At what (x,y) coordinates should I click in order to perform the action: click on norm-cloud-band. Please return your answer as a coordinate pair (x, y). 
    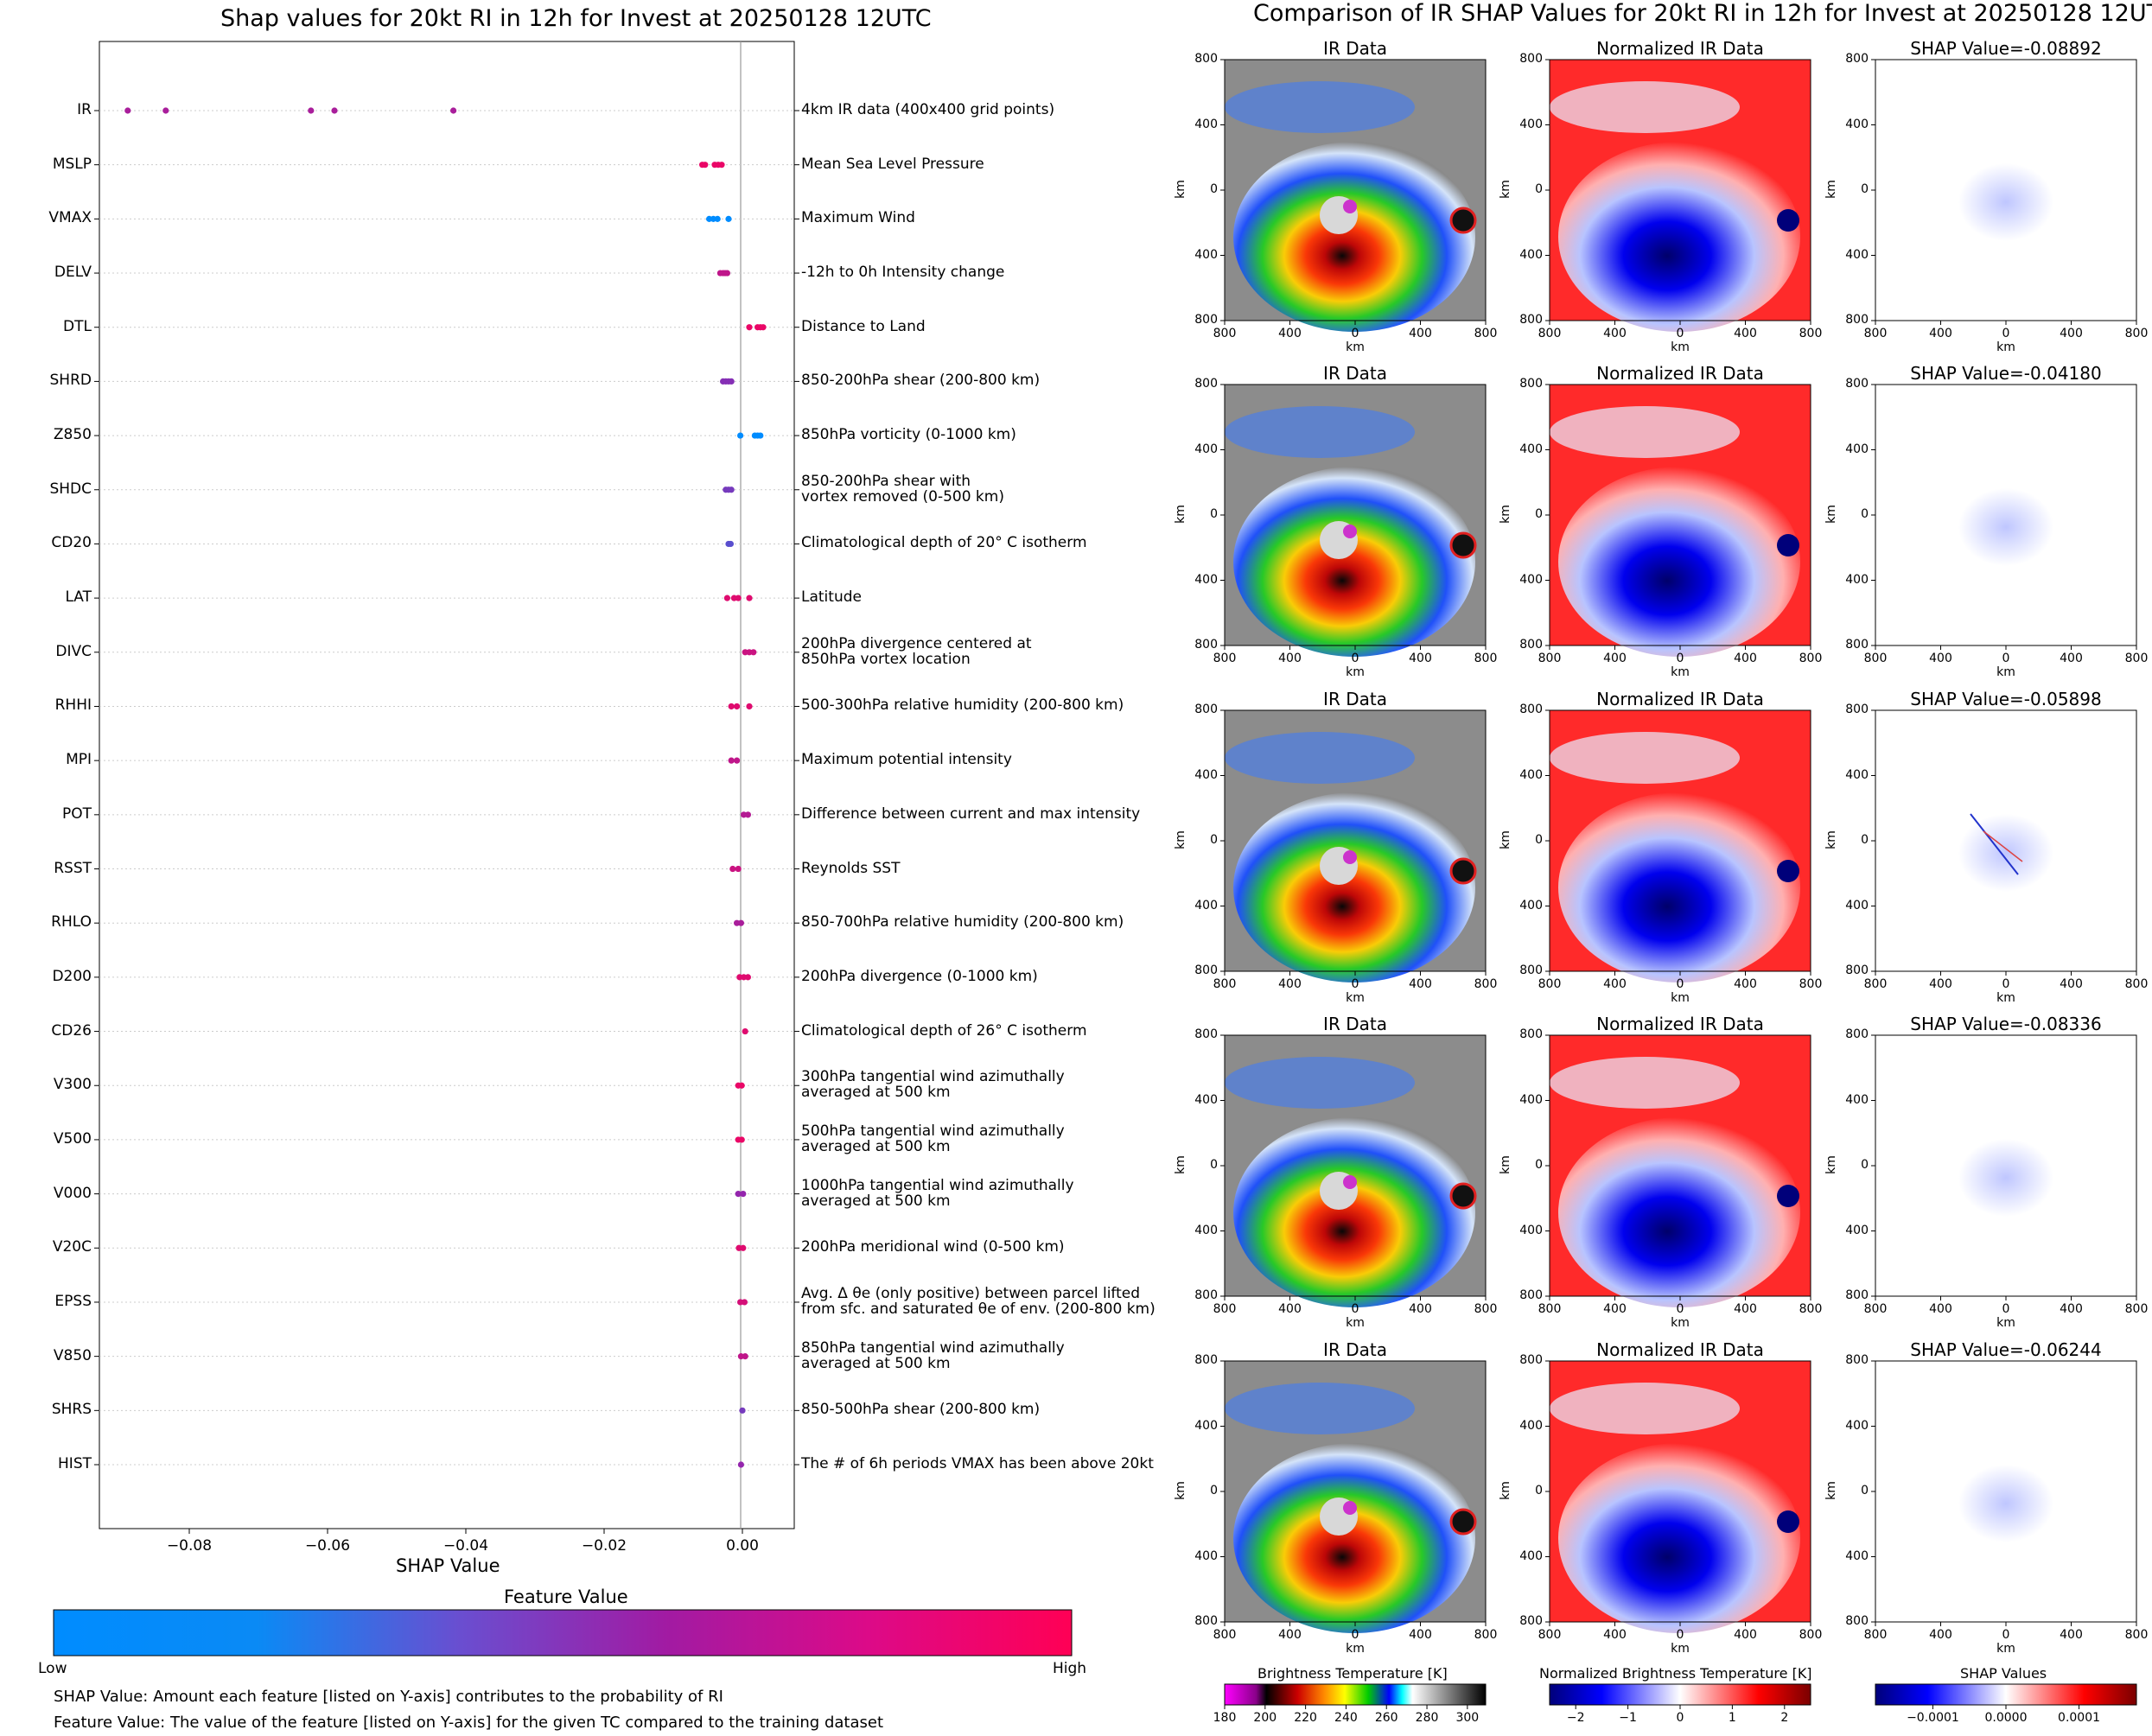
    Looking at the image, I should click on (1645, 758).